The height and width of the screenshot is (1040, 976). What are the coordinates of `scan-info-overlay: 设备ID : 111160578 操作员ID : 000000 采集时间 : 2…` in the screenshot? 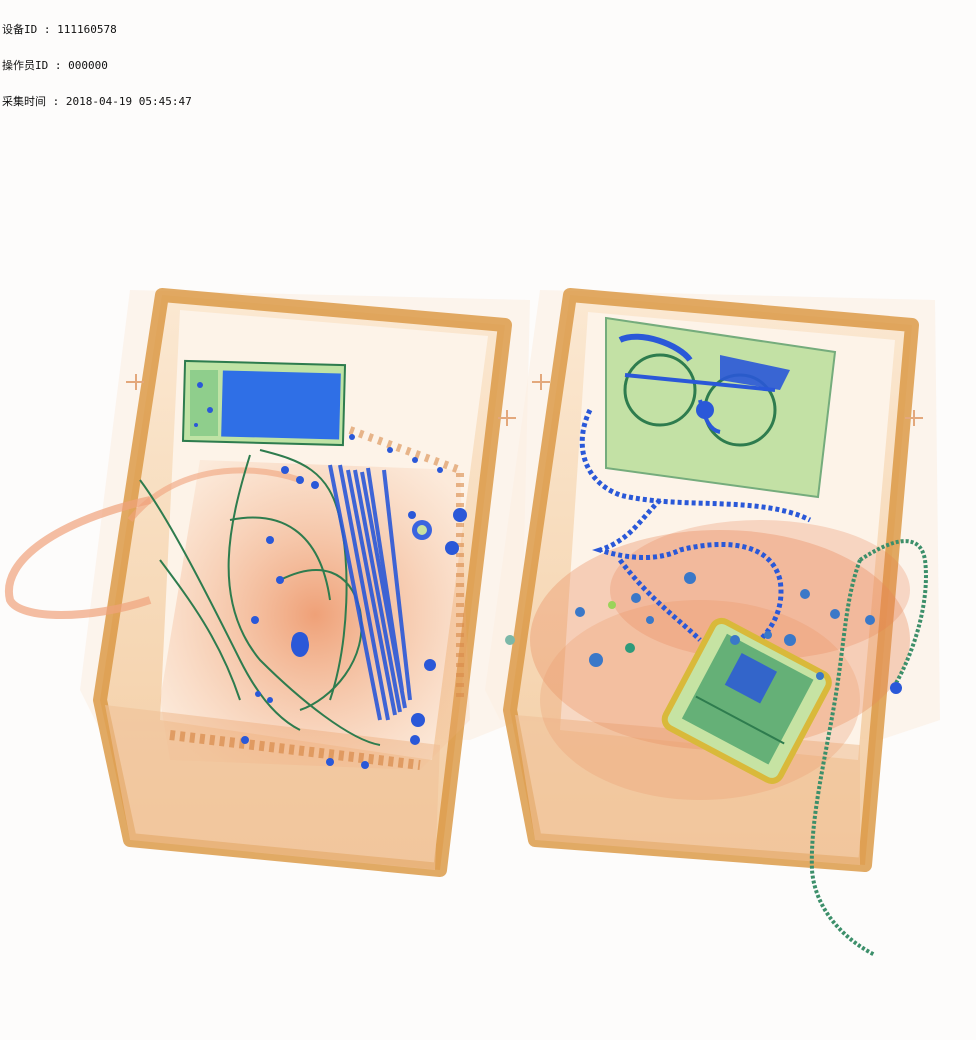 It's located at (97, 60).